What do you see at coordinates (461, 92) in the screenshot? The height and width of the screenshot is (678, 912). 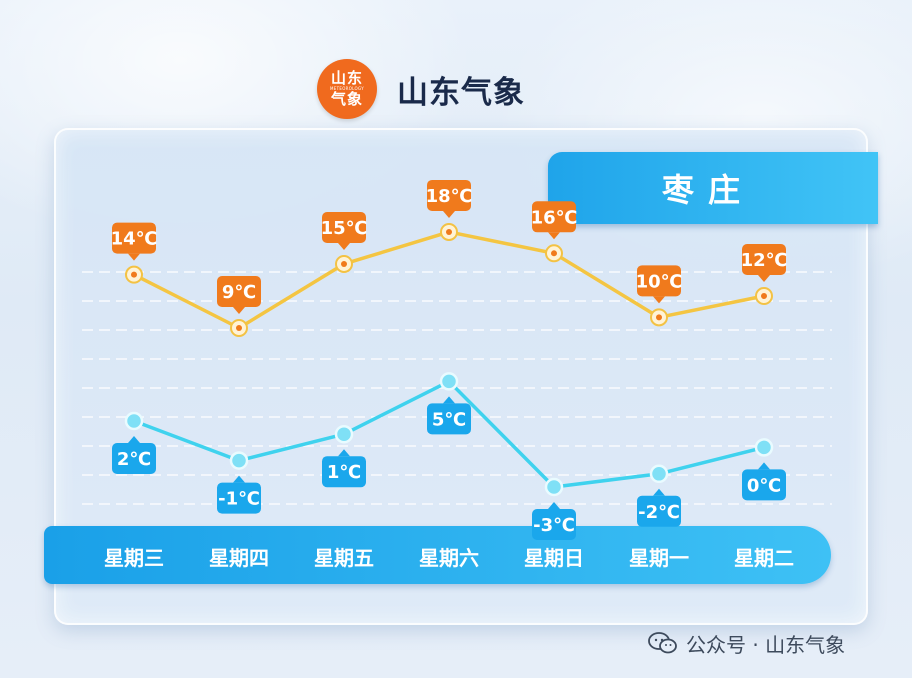 I see `brand-title: 山东气象` at bounding box center [461, 92].